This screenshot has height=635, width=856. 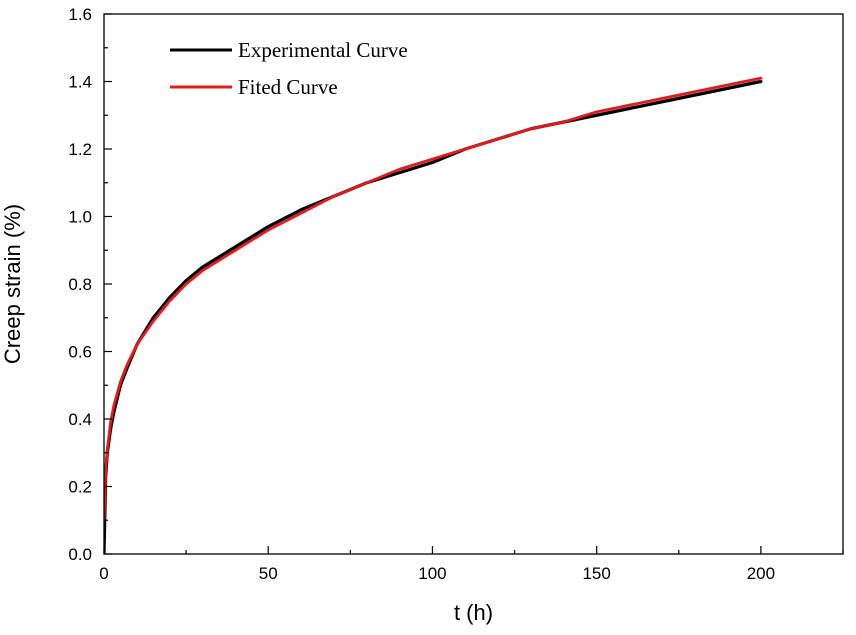 I want to click on y-tick-label: 1.2, so click(x=80, y=149).